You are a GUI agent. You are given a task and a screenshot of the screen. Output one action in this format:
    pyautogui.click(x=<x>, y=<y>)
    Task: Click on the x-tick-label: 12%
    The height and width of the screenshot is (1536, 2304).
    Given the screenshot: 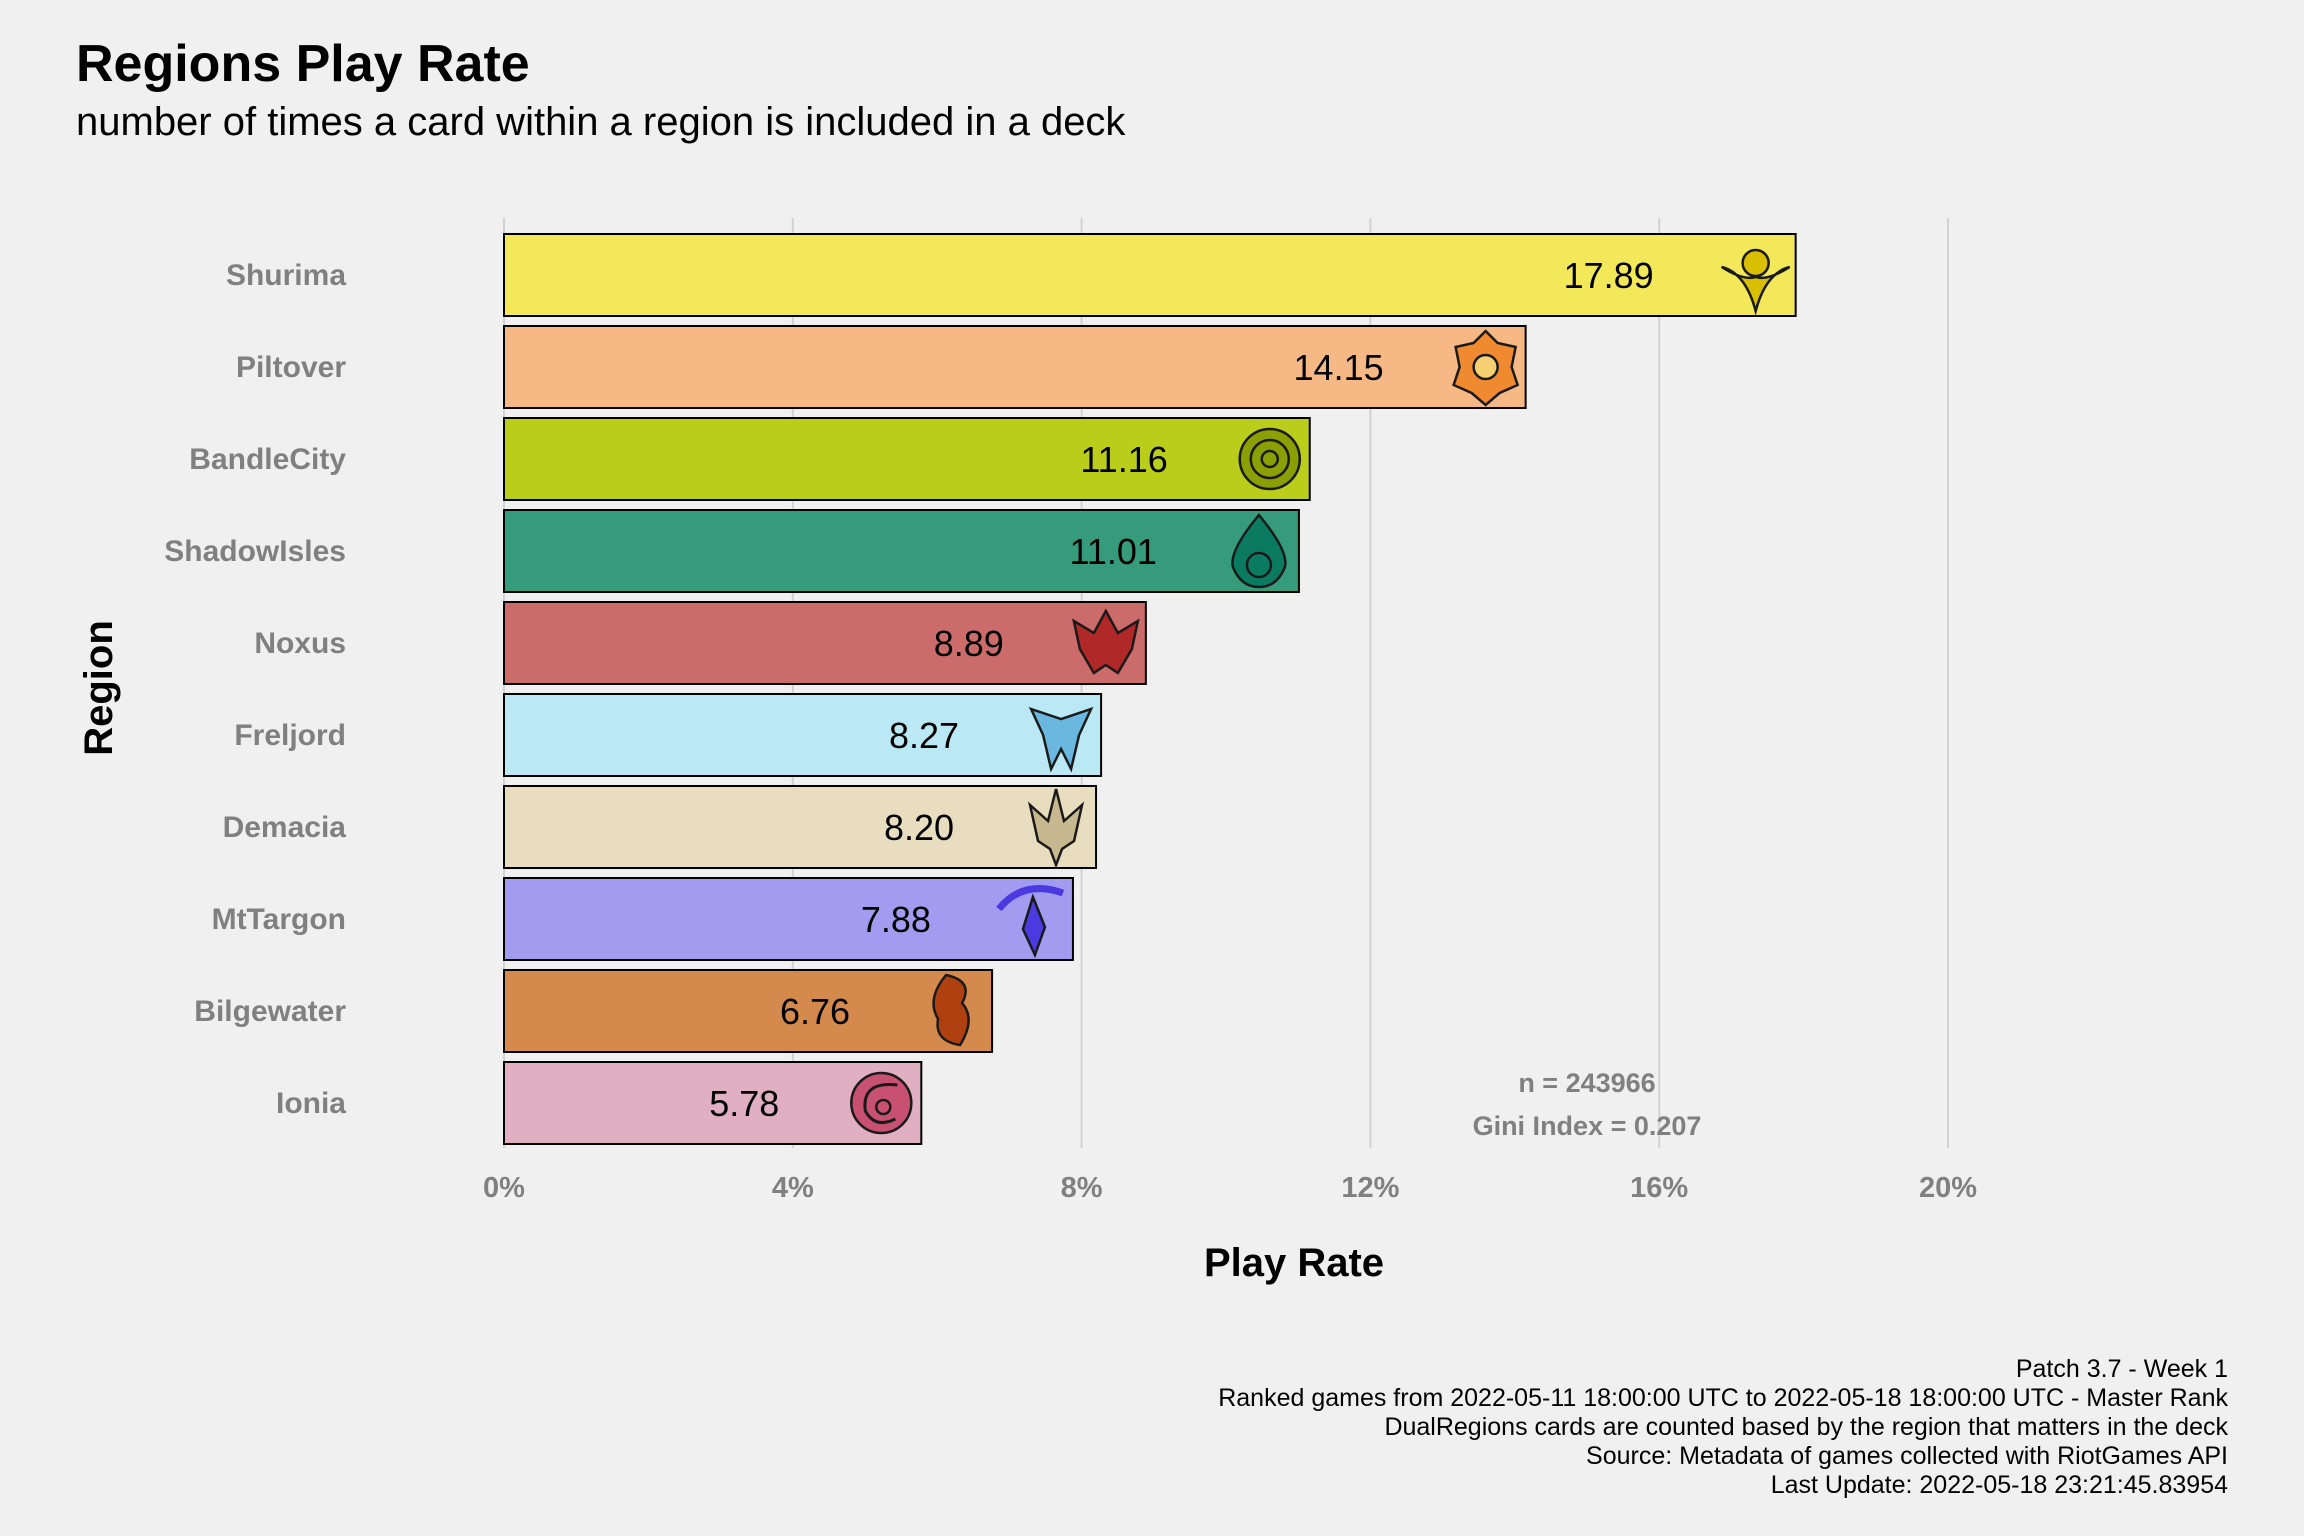 What is the action you would take?
    pyautogui.click(x=1370, y=1188)
    